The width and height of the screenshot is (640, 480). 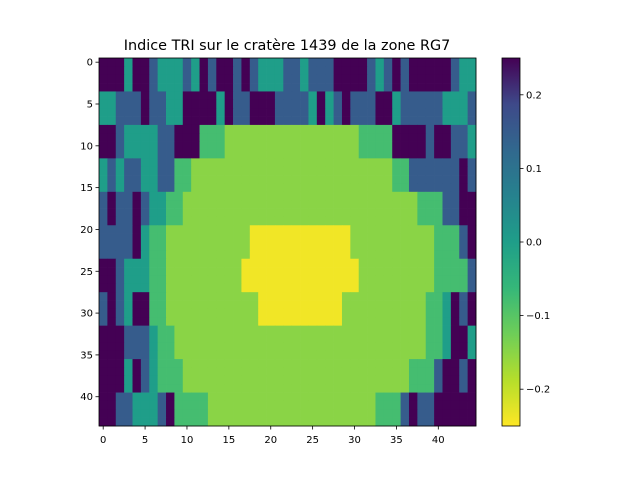 I want to click on tick-label: 0, so click(x=103, y=440).